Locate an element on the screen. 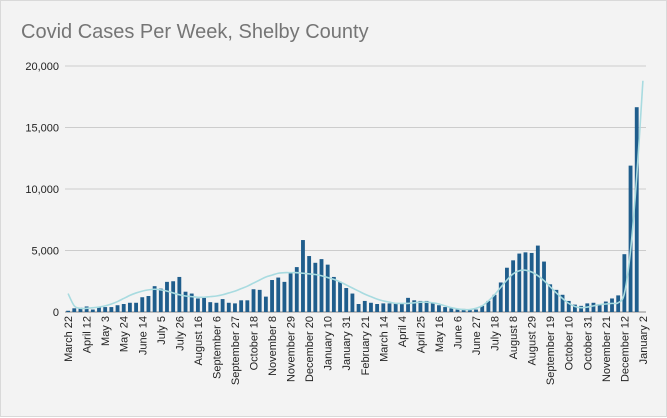 The image size is (667, 418). y-tick-label: 0 is located at coordinates (56, 313).